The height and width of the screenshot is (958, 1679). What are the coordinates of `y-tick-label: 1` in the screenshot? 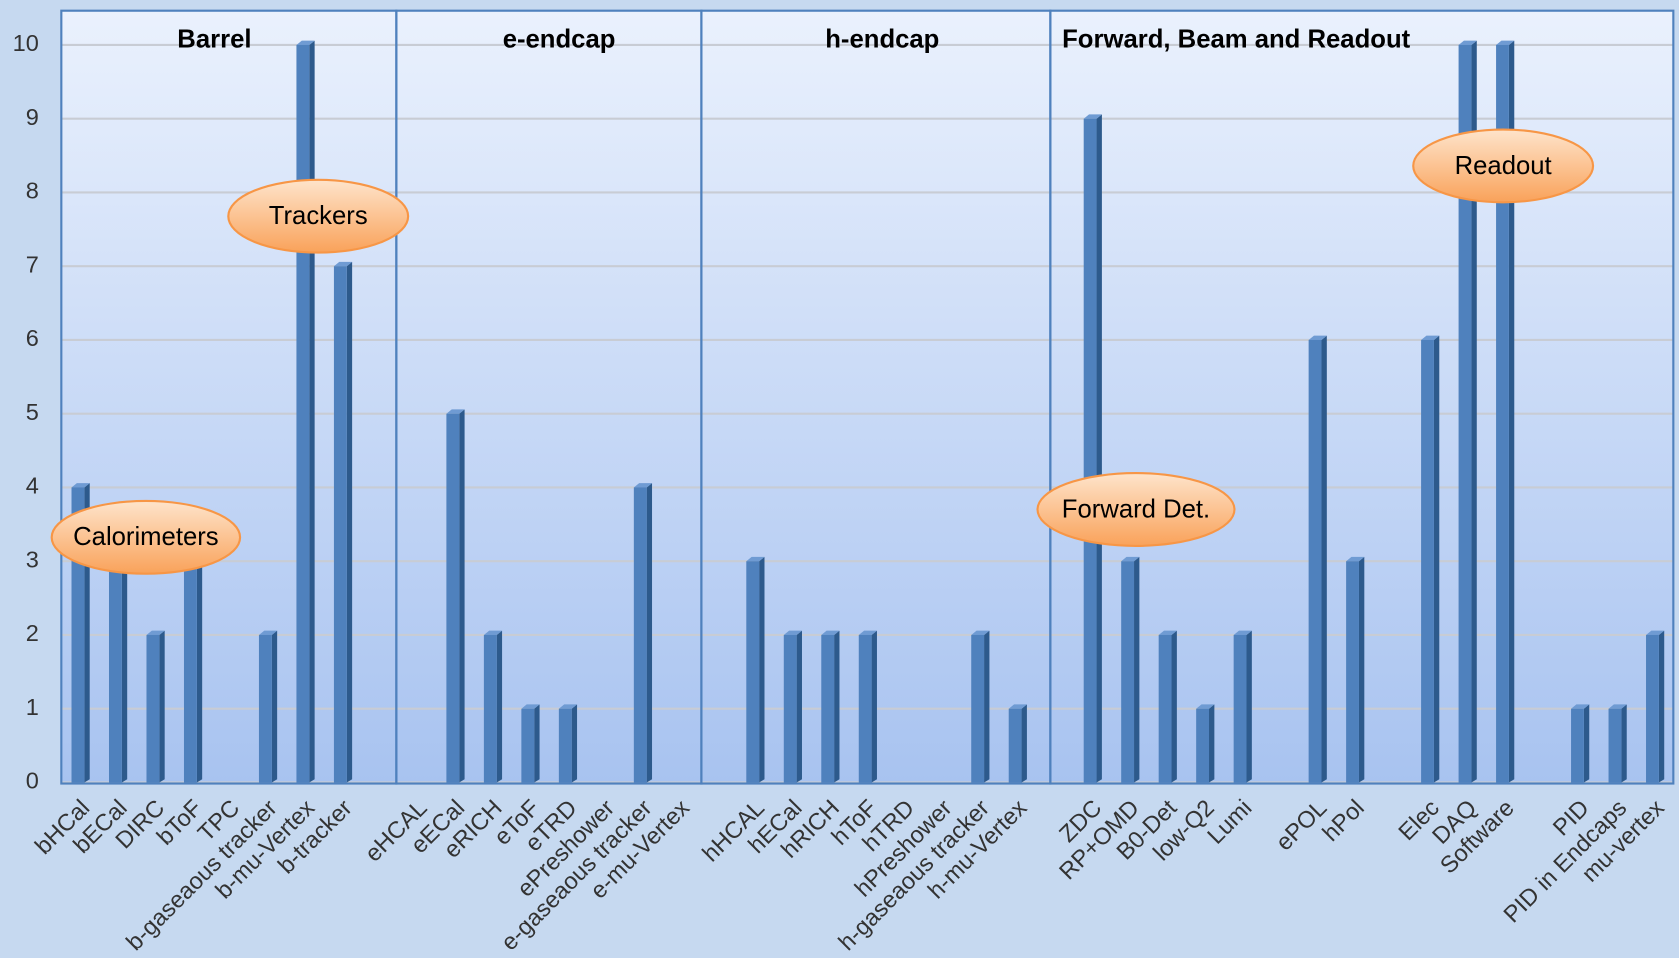 It's located at (32, 707).